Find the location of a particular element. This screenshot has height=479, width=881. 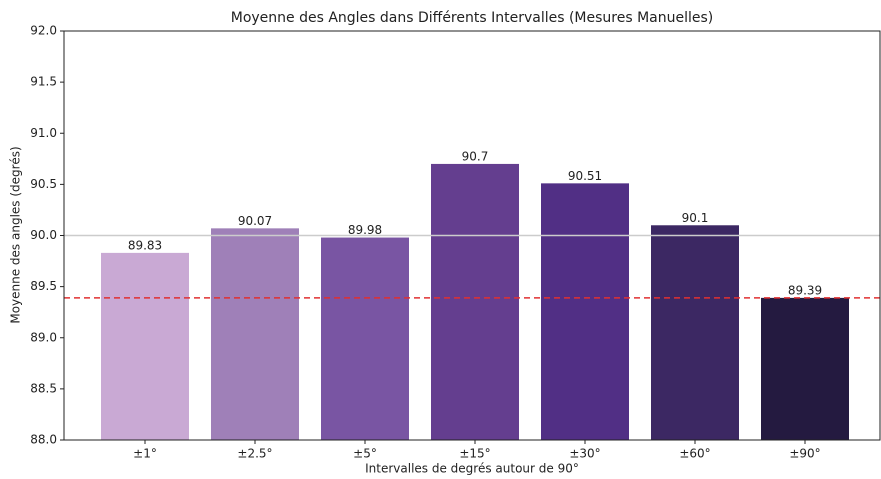

value-label: 90.51 is located at coordinates (585, 176).